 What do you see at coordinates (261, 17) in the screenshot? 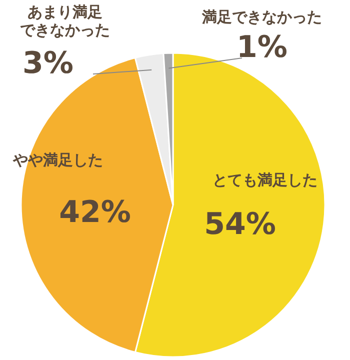
I see `slice-label: 満足できなかった` at bounding box center [261, 17].